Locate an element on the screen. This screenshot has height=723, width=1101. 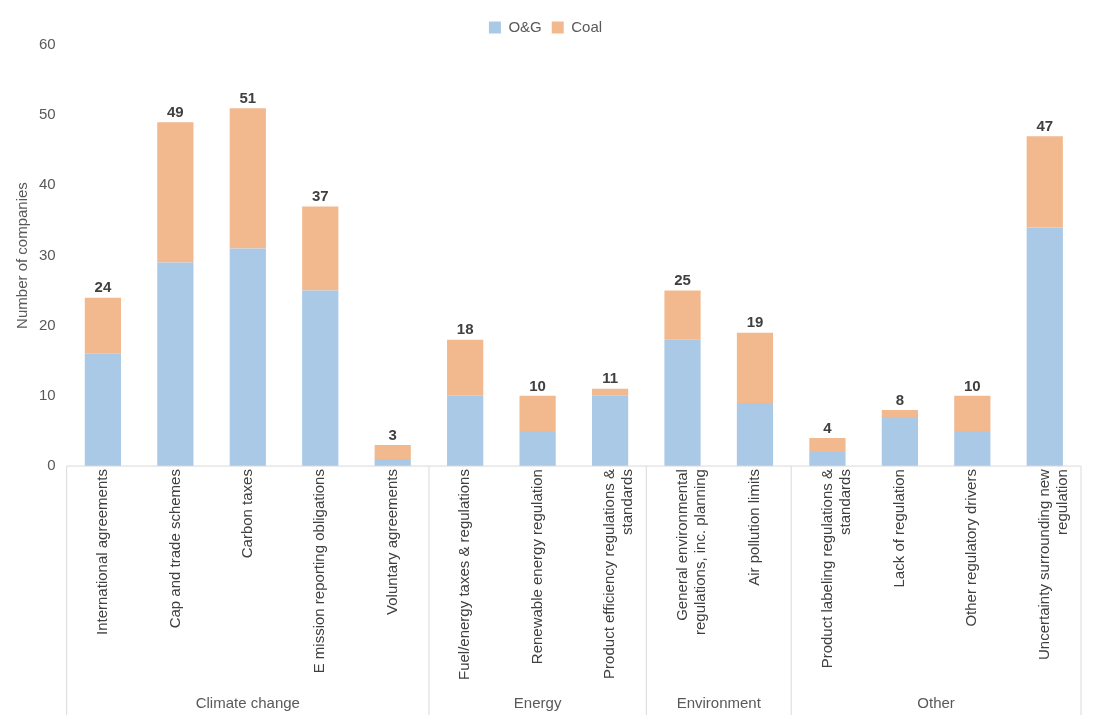
x-tick-label: Cap and trade schemes is located at coordinates (174, 549).